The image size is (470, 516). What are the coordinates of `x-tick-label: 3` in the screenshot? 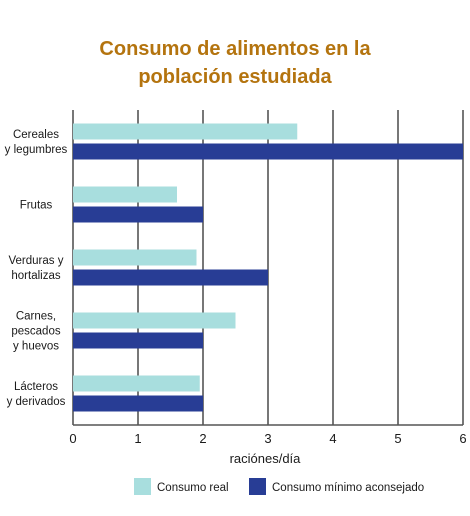 It's located at (267, 438).